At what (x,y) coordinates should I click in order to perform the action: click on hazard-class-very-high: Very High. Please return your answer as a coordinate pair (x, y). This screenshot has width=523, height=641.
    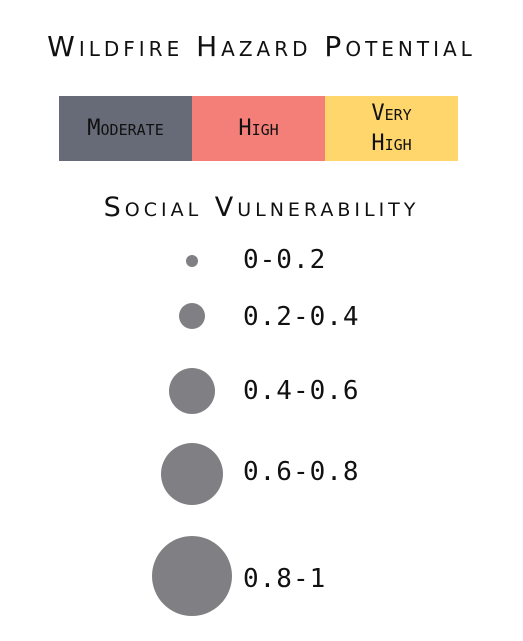
    Looking at the image, I should click on (391, 128).